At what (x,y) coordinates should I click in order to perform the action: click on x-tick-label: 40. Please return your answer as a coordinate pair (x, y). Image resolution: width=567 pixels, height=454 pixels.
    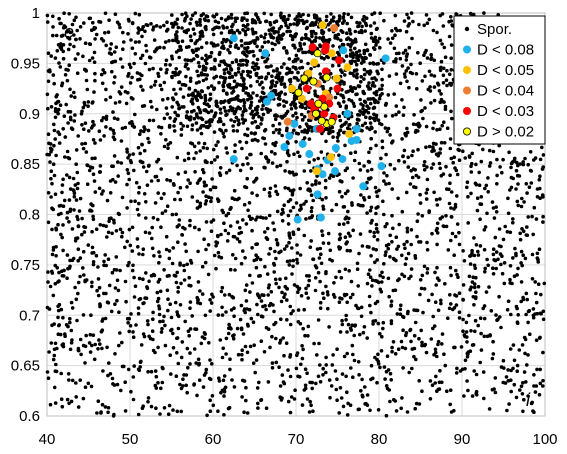
    Looking at the image, I should click on (47, 439).